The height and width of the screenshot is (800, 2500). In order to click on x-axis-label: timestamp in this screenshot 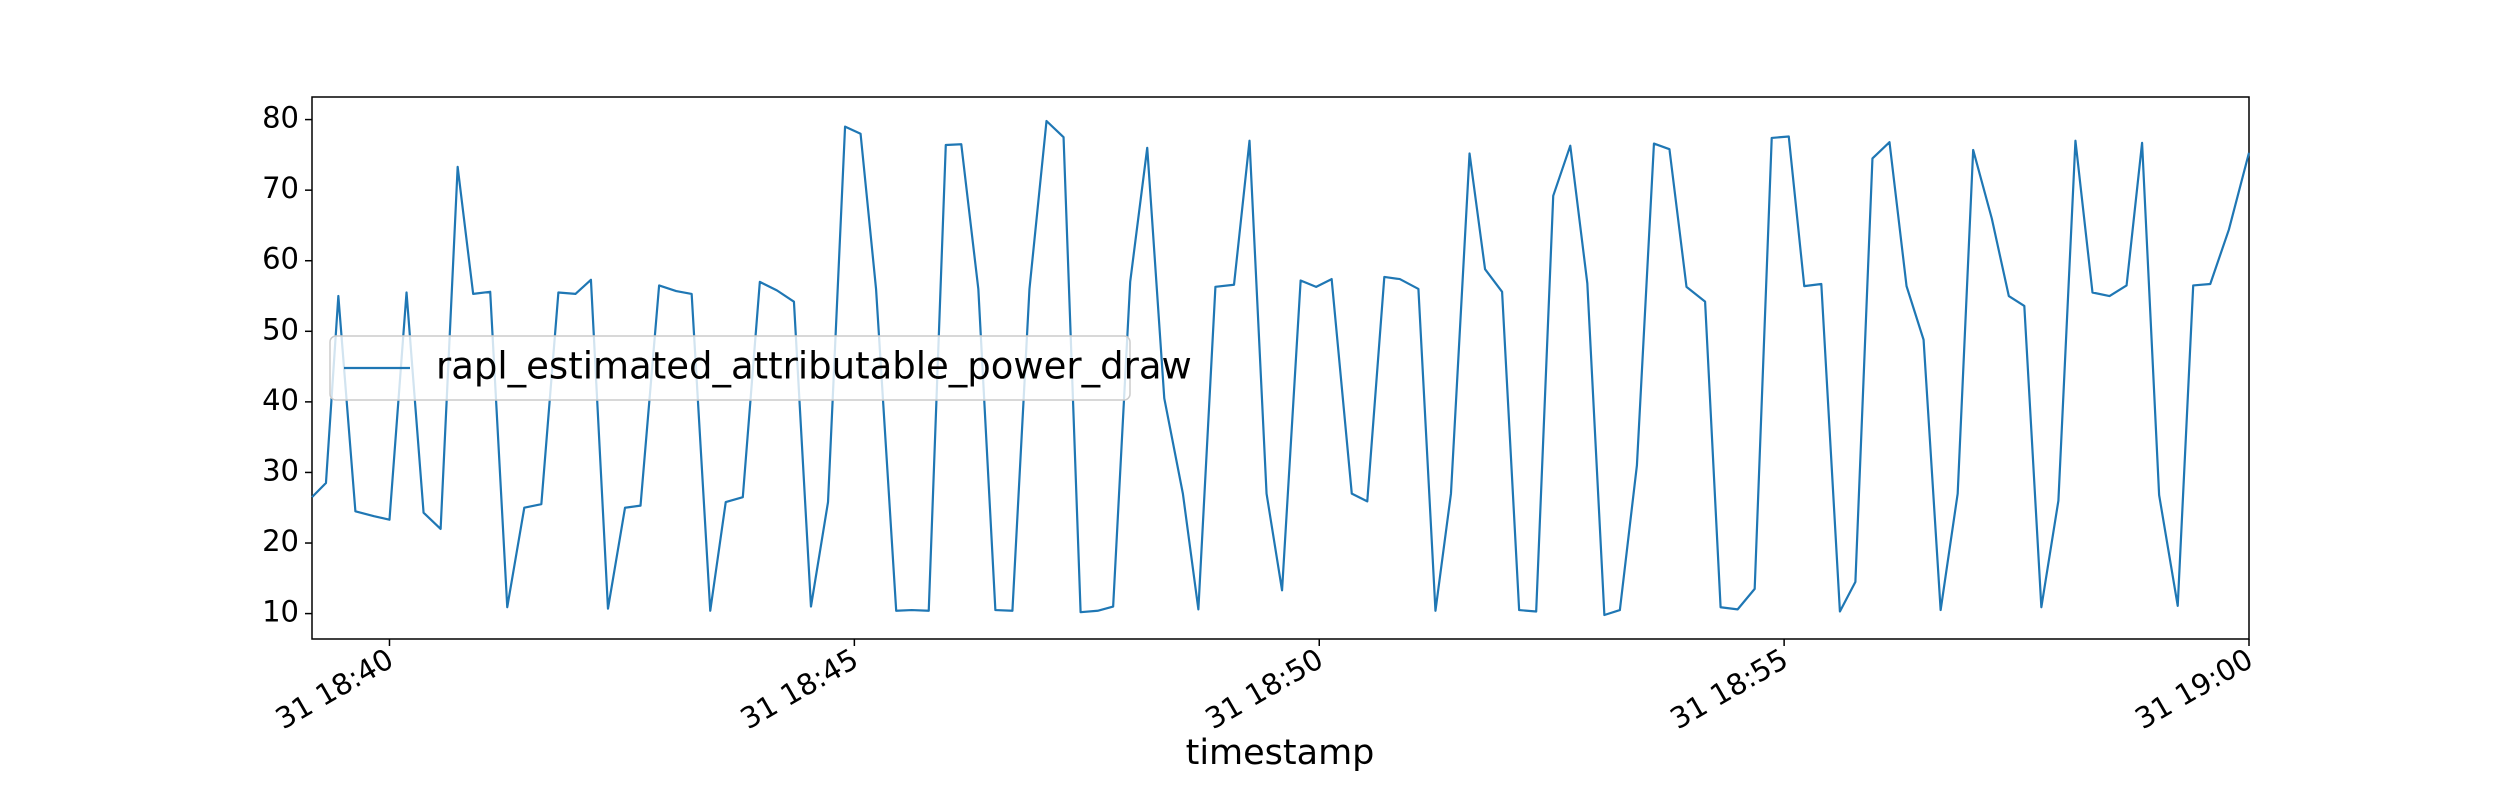, I will do `click(1280, 753)`.